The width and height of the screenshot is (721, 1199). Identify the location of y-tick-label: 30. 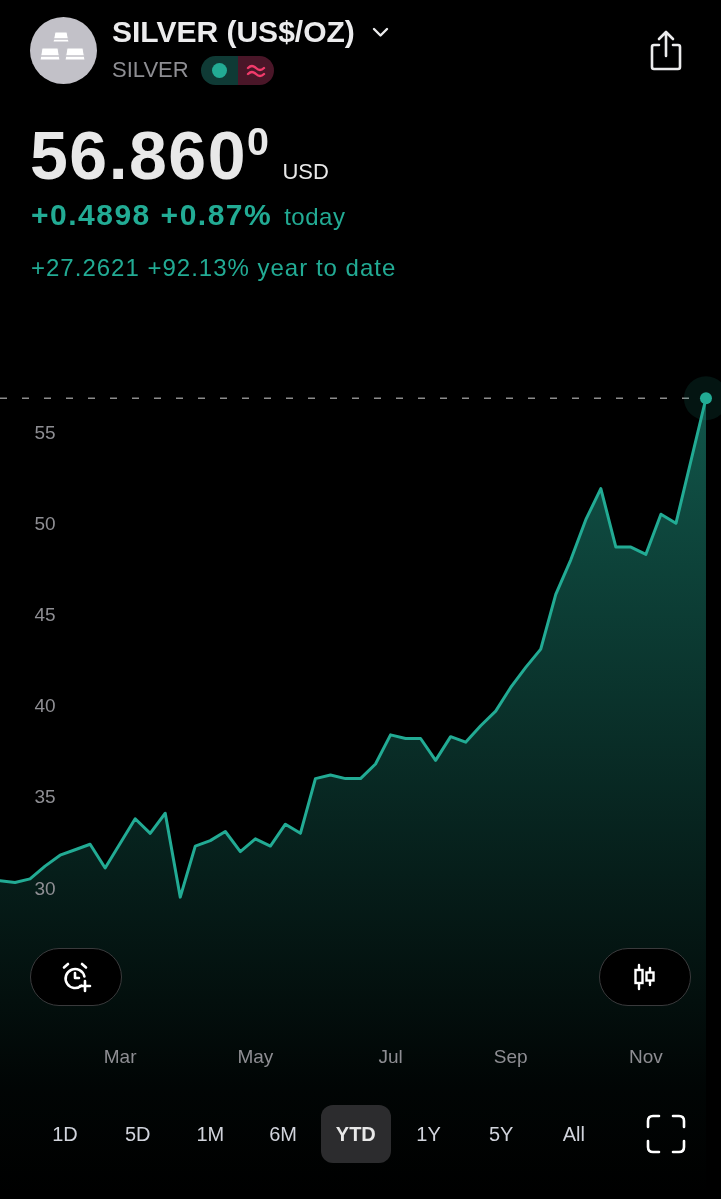
(45, 888).